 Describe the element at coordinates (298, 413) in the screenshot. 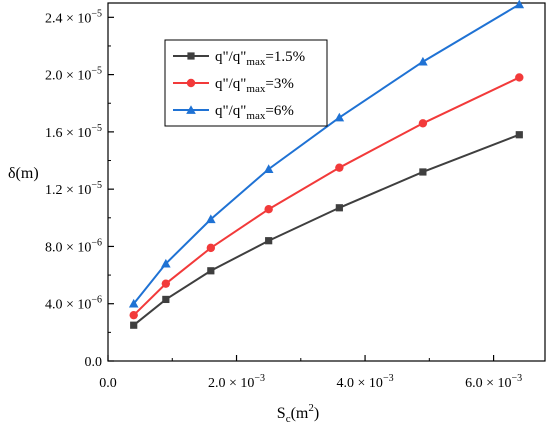

I see `x-axis-label: Sc(m2)` at that location.